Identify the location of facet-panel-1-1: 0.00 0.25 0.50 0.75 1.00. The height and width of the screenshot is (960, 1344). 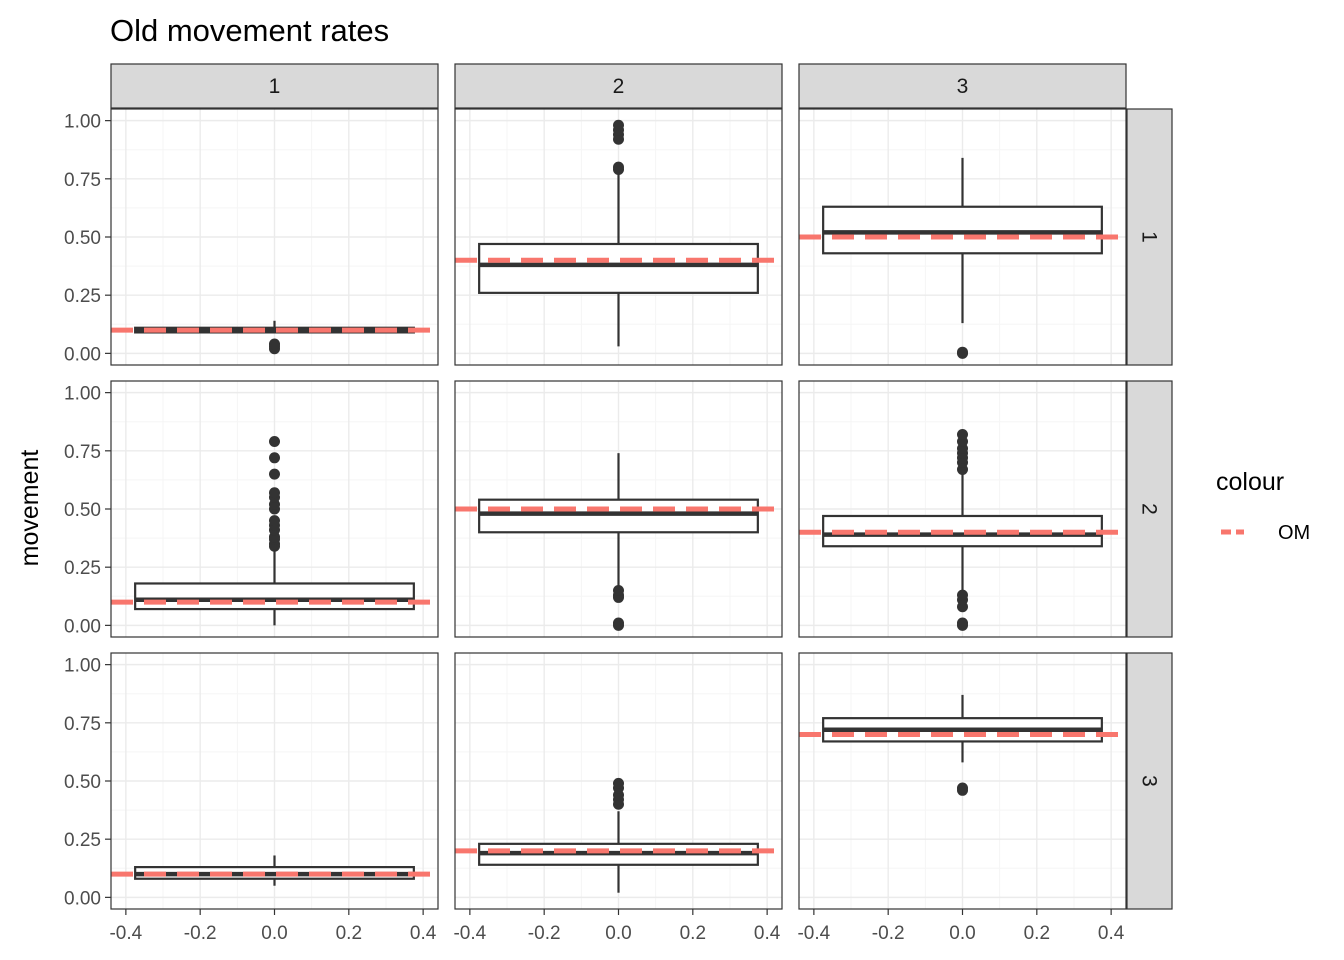
(251, 237).